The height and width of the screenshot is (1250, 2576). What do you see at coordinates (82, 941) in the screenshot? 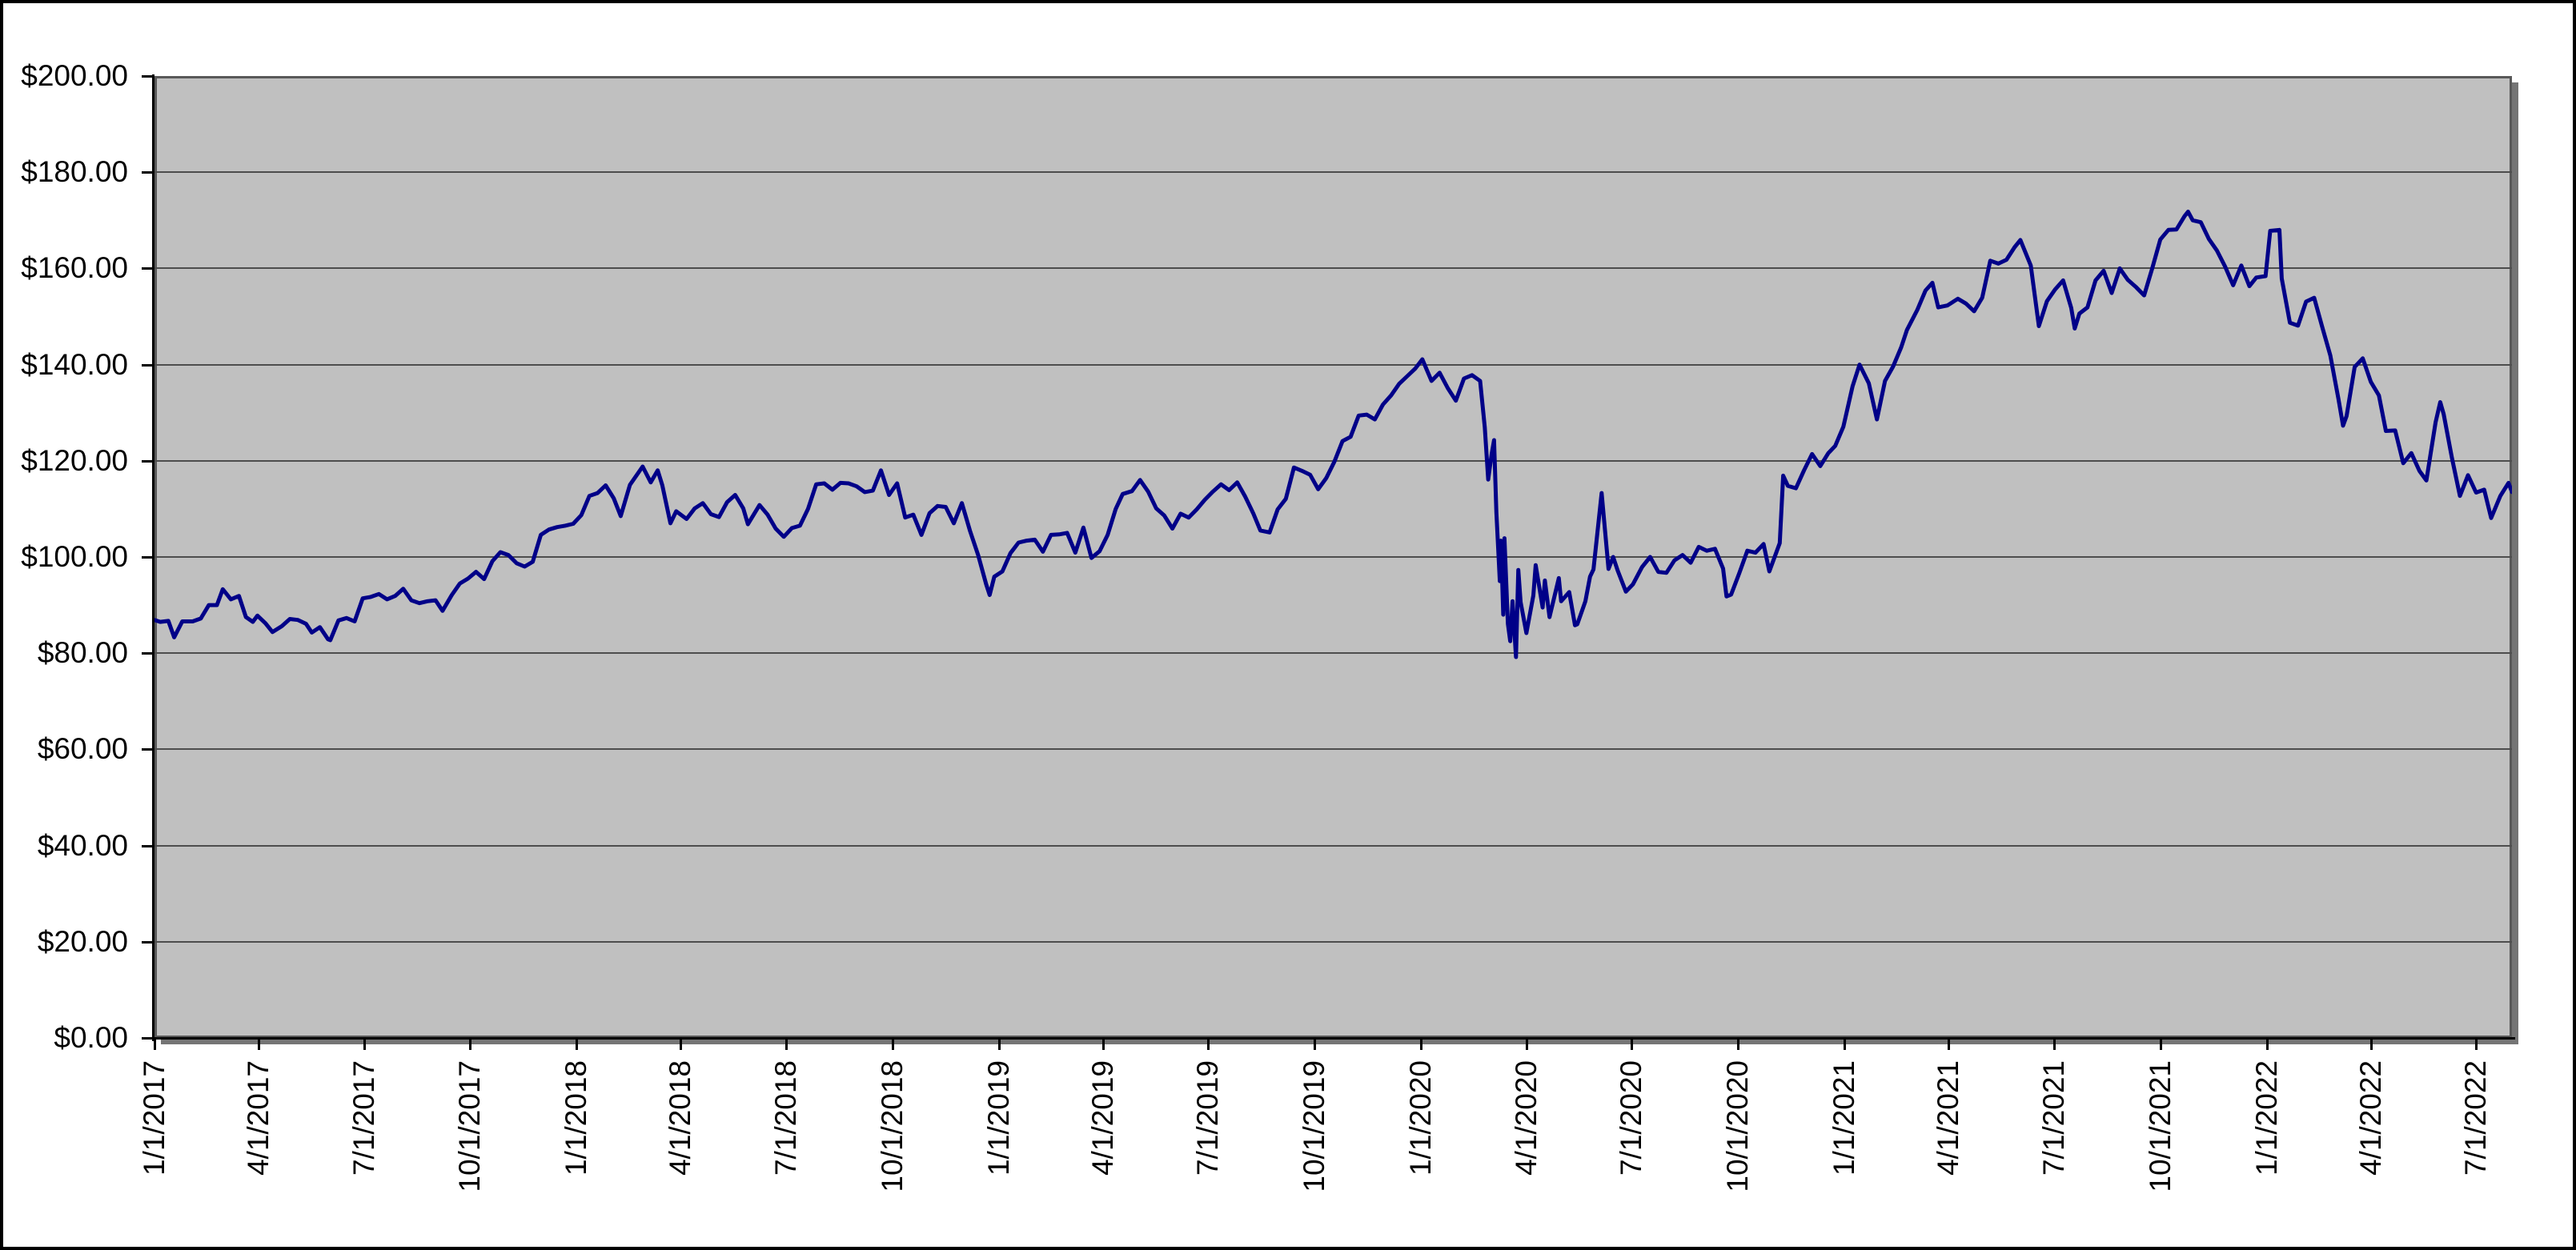
I see `y-tick-label: $20.00` at bounding box center [82, 941].